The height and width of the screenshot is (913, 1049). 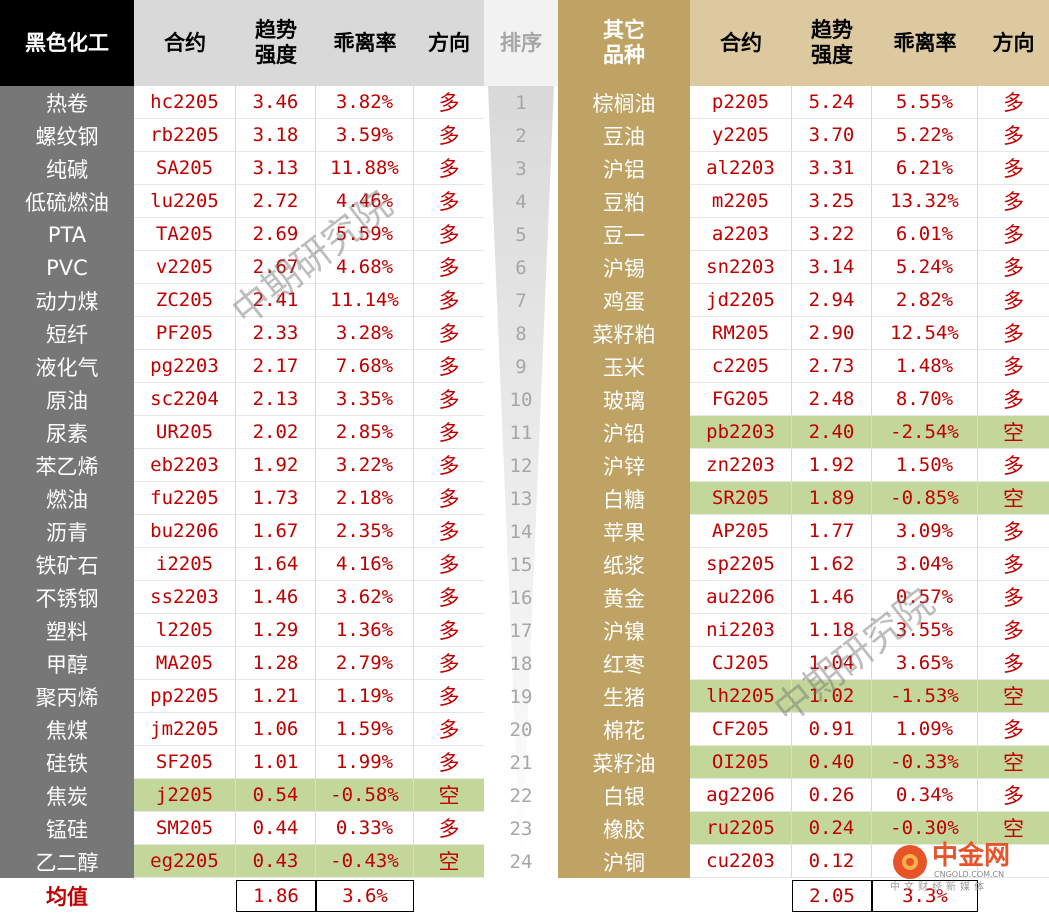 What do you see at coordinates (309, 43) in the screenshot?
I see `left-header-bg` at bounding box center [309, 43].